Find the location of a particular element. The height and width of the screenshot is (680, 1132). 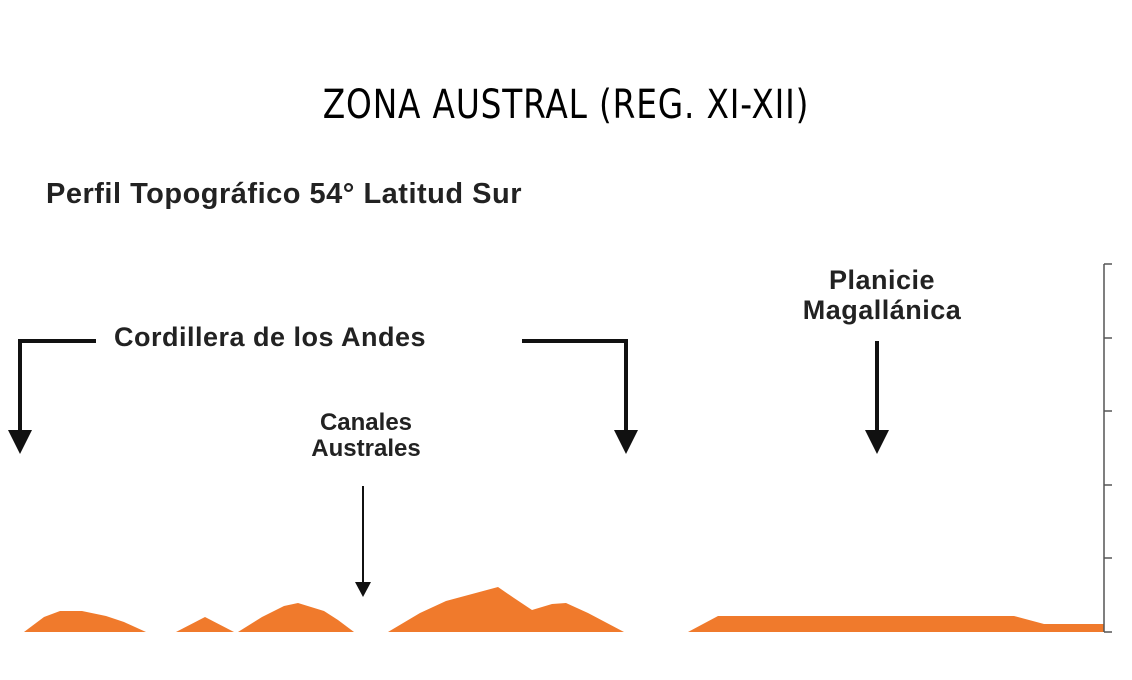

terrain-andes-main-range is located at coordinates (506, 609).